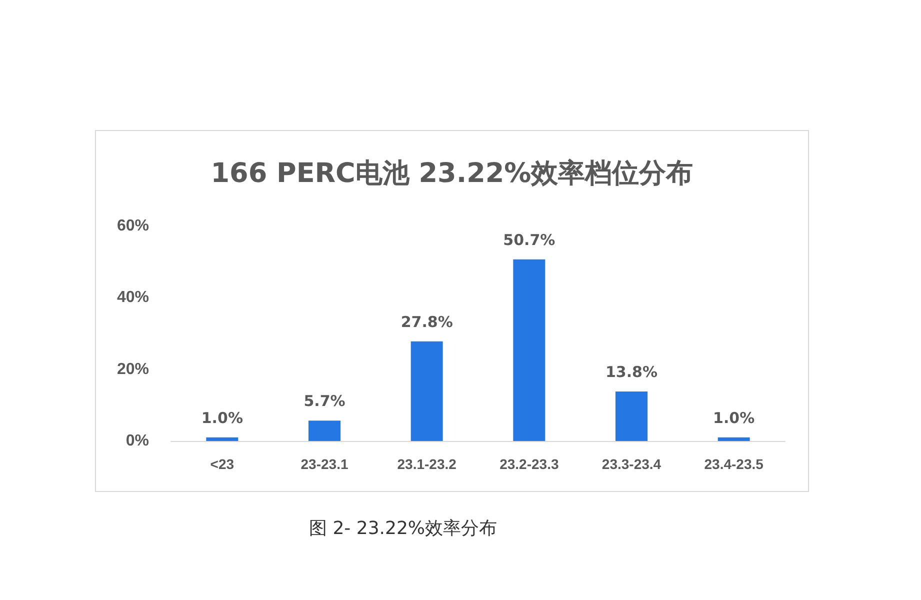 This screenshot has width=921, height=600. I want to click on data-label: 50.7%, so click(529, 239).